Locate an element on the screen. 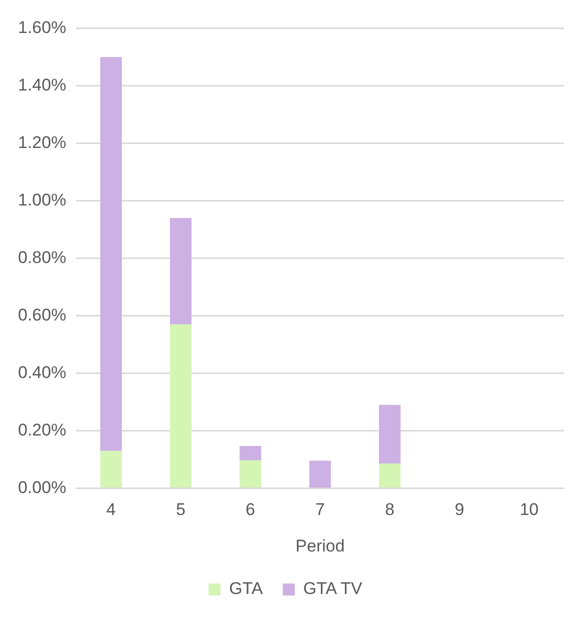  x-axis-title: Period is located at coordinates (320, 546).